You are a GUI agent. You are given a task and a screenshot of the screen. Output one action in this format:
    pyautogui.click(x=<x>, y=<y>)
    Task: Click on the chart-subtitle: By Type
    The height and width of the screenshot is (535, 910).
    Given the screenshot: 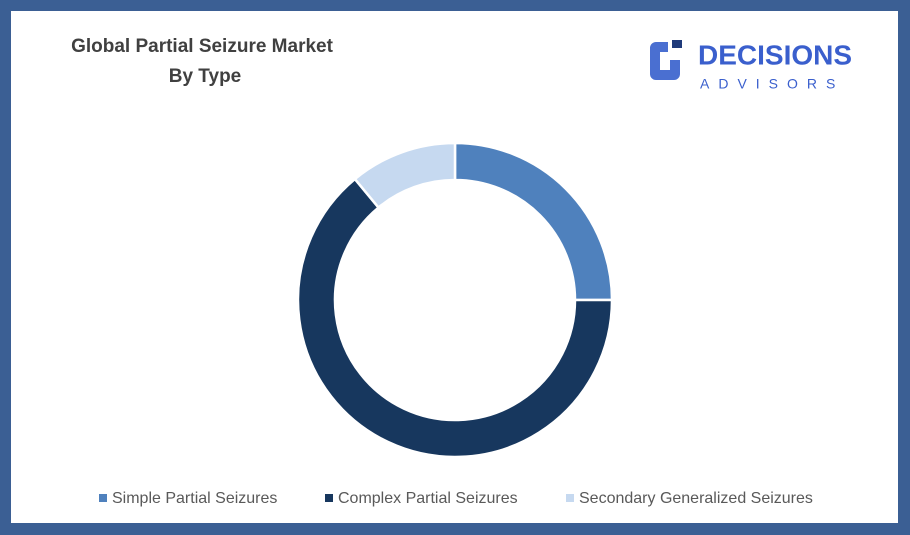 What is the action you would take?
    pyautogui.click(x=205, y=76)
    